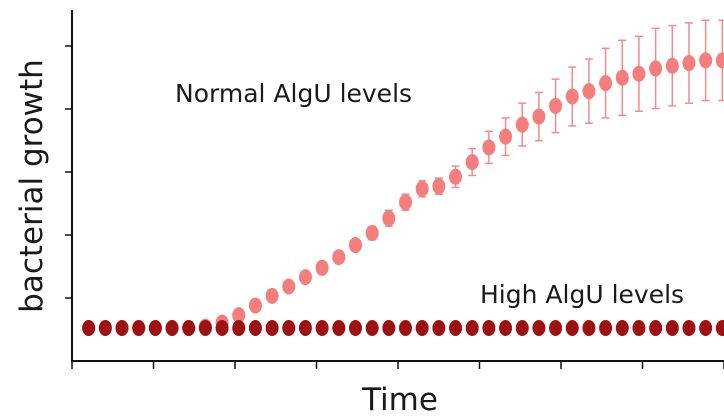 Image resolution: width=724 pixels, height=417 pixels. Describe the element at coordinates (68, 172) in the screenshot. I see `y-ticks` at that location.